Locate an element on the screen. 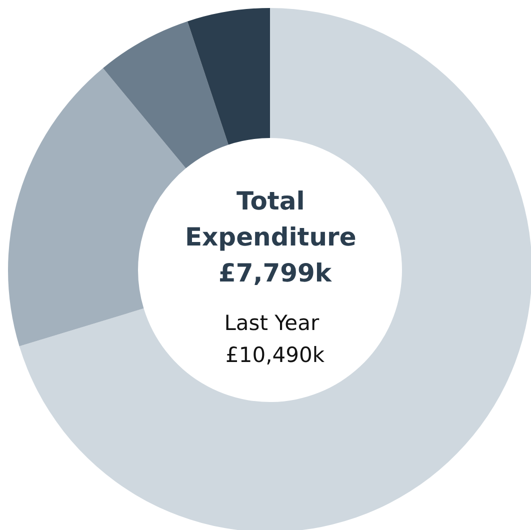 Image resolution: width=531 pixels, height=530 pixels. text: Last Year £10,490k is located at coordinates (275, 339).